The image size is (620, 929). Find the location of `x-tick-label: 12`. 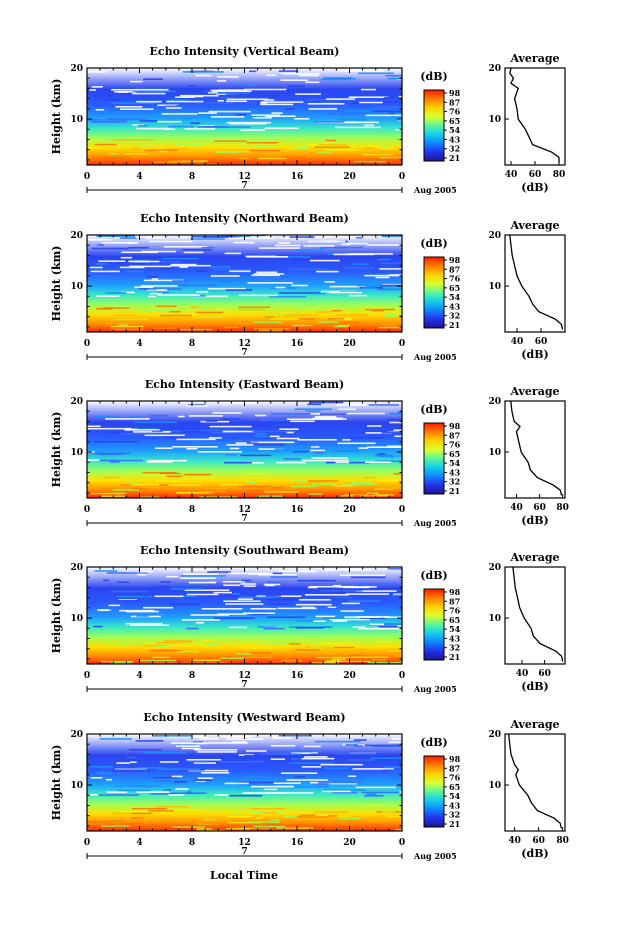

x-tick-label: 12 is located at coordinates (244, 177).